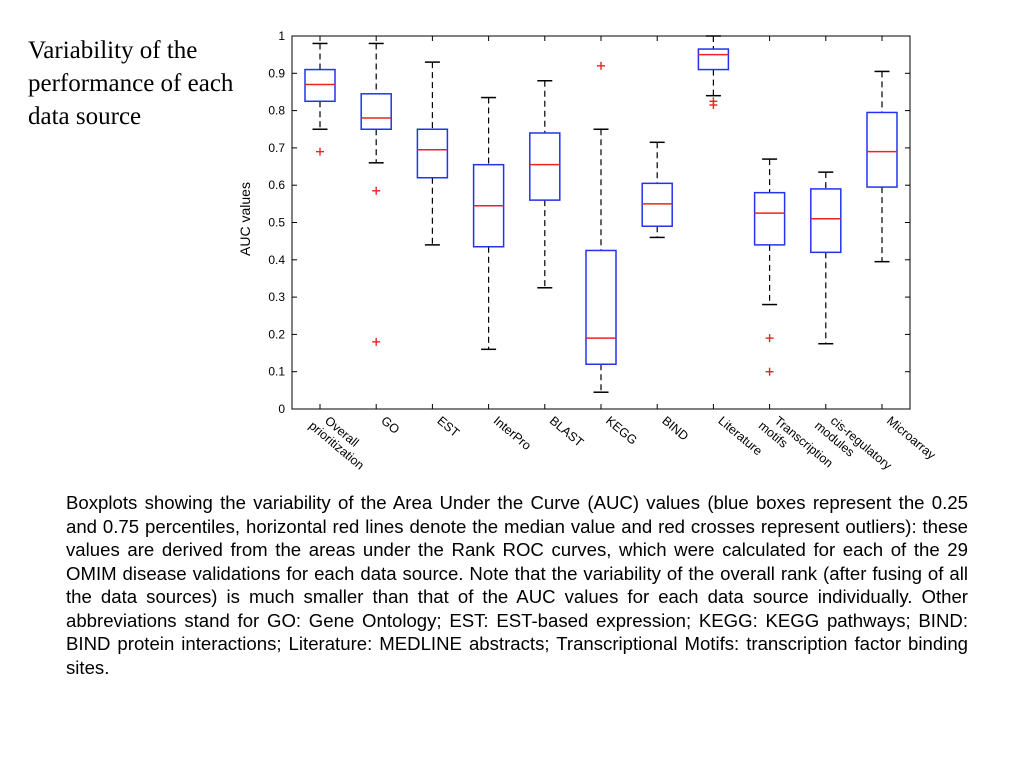 The height and width of the screenshot is (768, 1024). I want to click on x-category-label: Literature, so click(739, 436).